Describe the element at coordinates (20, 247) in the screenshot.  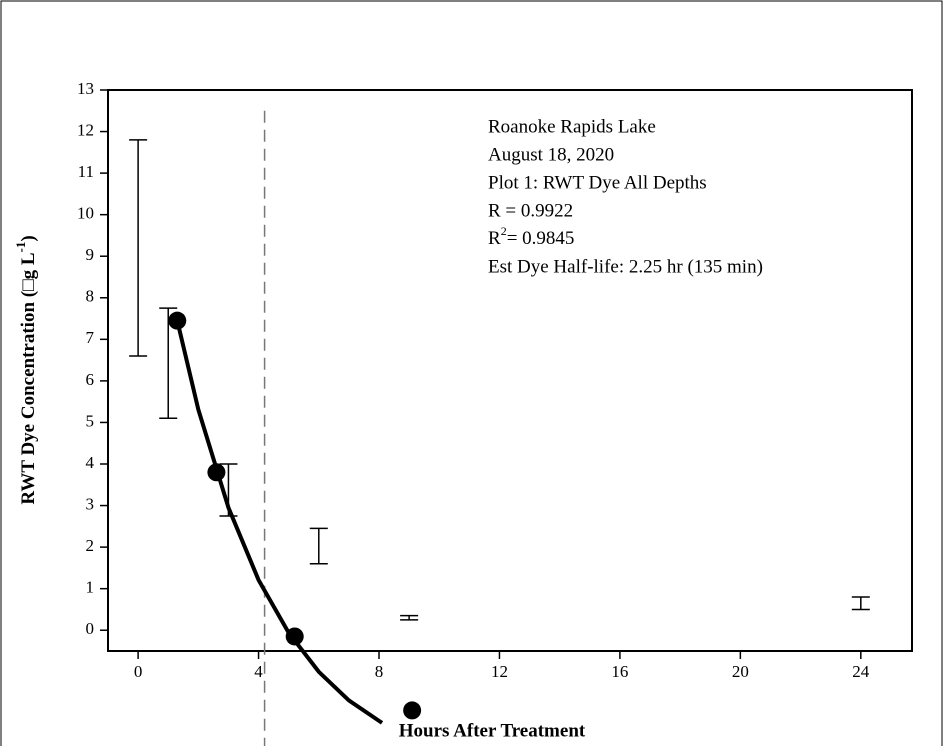
I see `y-label-sup: -1` at that location.